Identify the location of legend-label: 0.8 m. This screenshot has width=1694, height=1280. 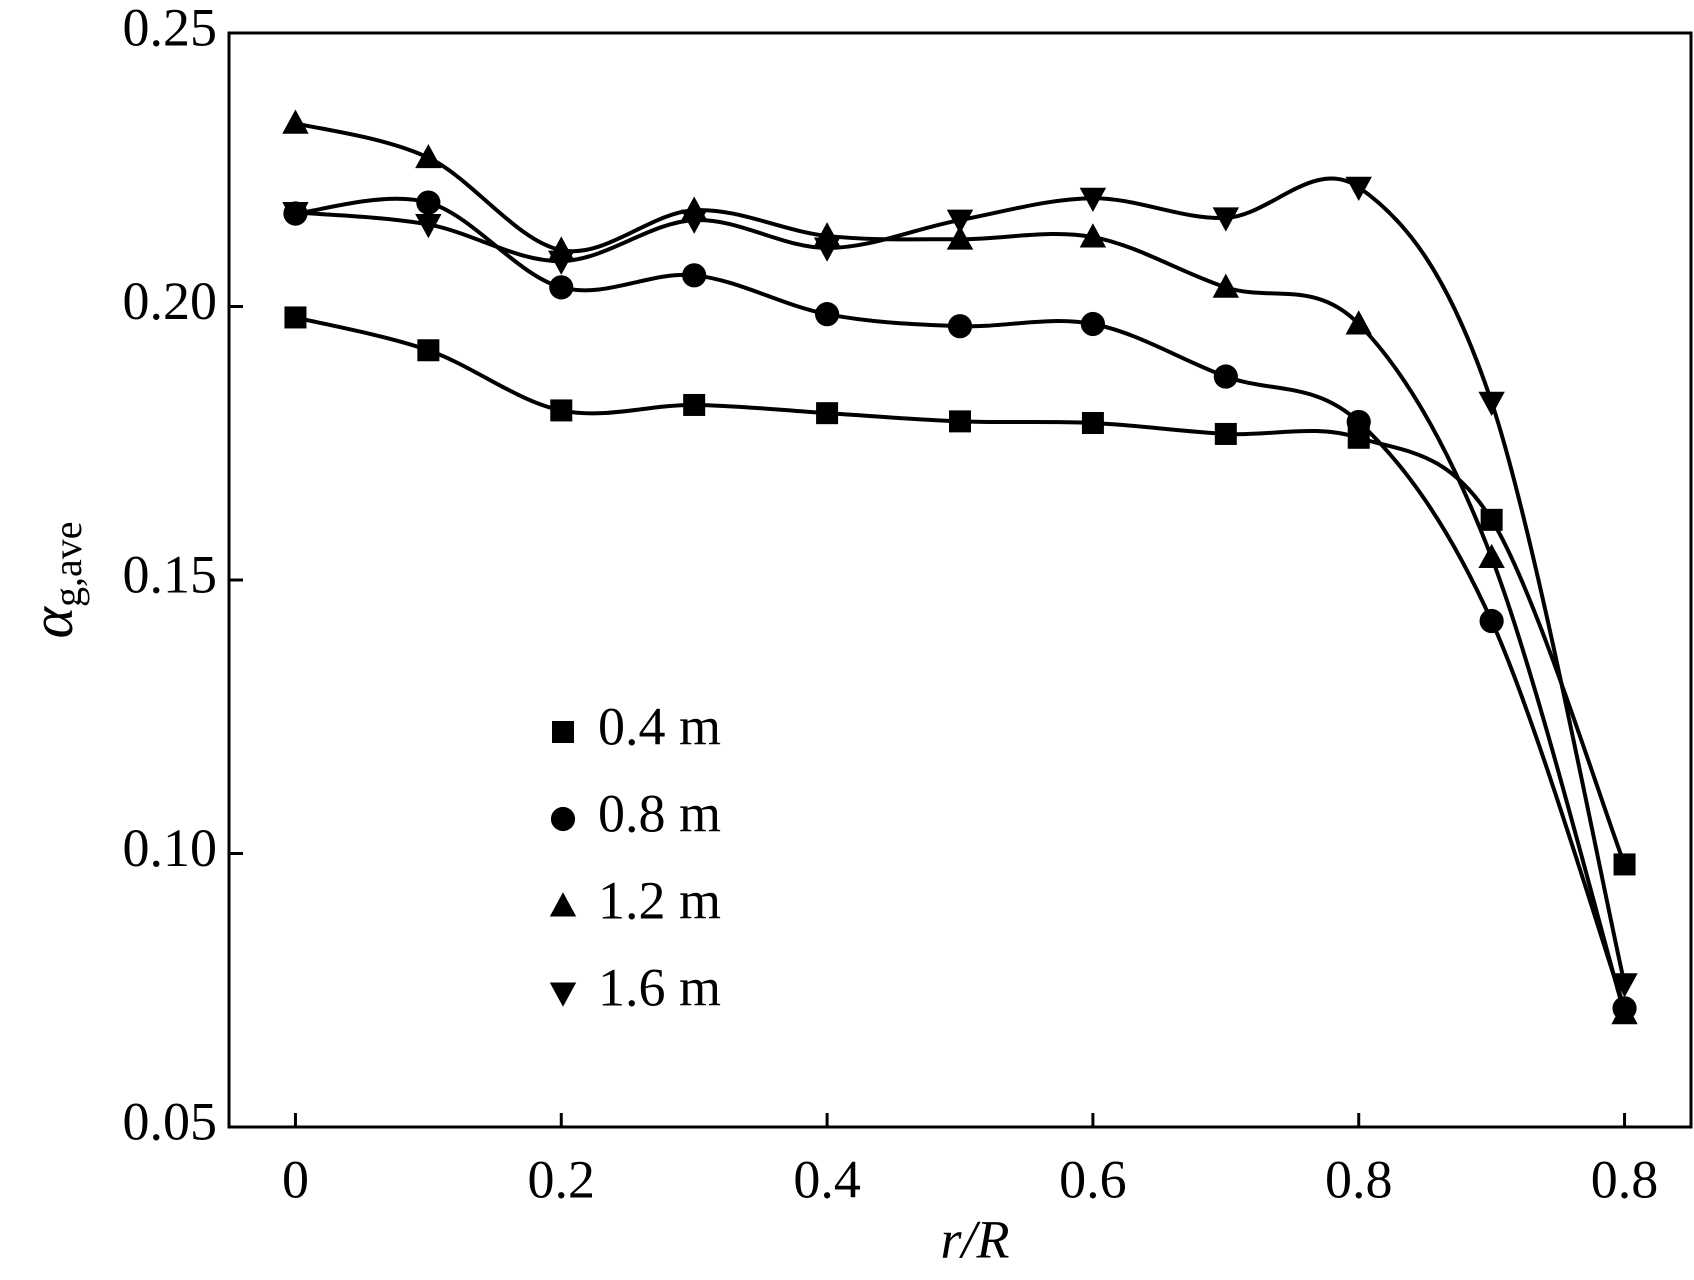
(659, 813).